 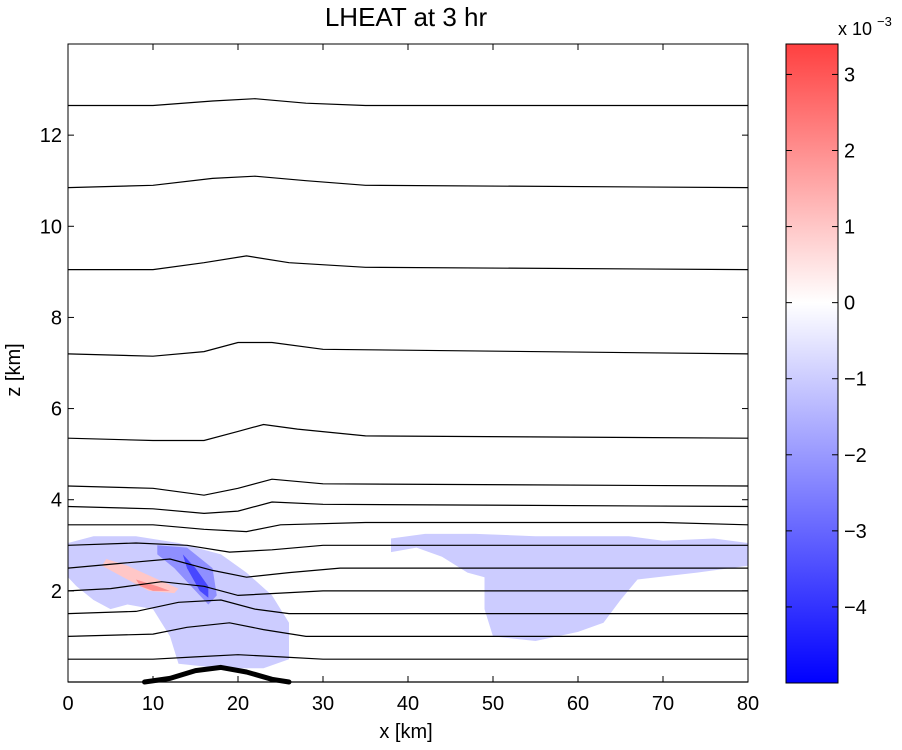 I want to click on colorbar-ticks: 3 2 1 0 −1 −2 −3 −4, so click(x=826, y=341).